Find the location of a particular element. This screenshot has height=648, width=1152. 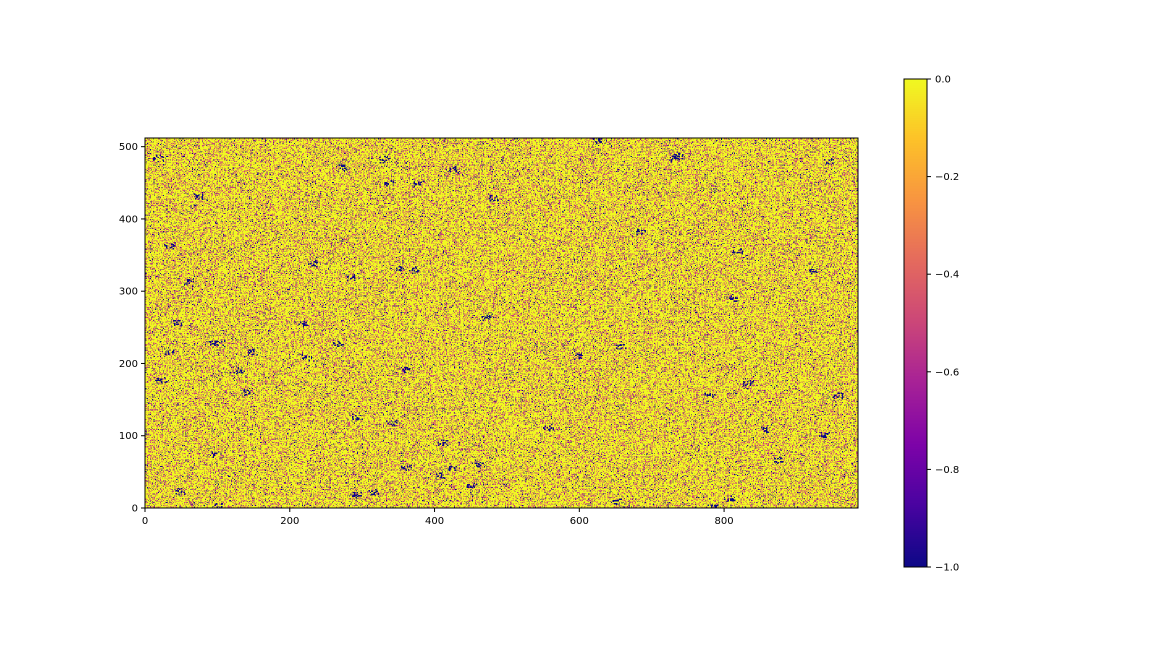

colorbar-gradient is located at coordinates (915, 323).